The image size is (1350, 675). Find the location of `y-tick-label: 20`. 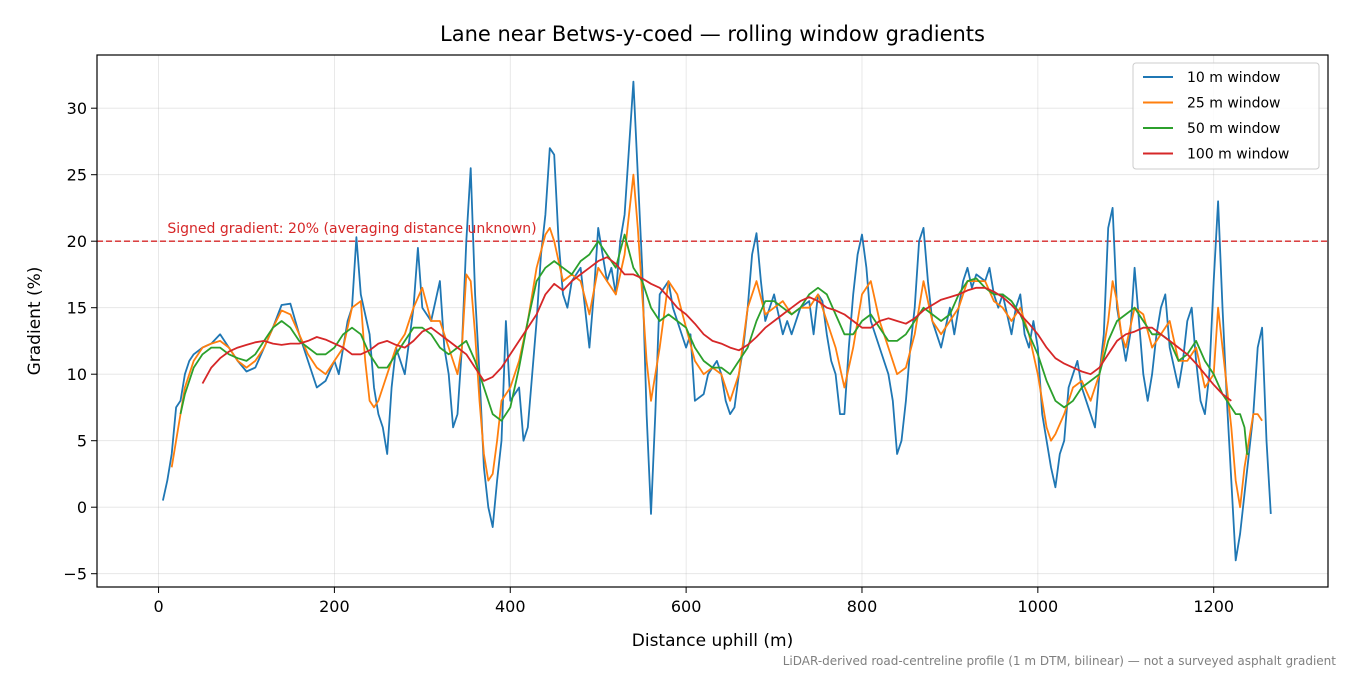

y-tick-label: 20 is located at coordinates (77, 241).